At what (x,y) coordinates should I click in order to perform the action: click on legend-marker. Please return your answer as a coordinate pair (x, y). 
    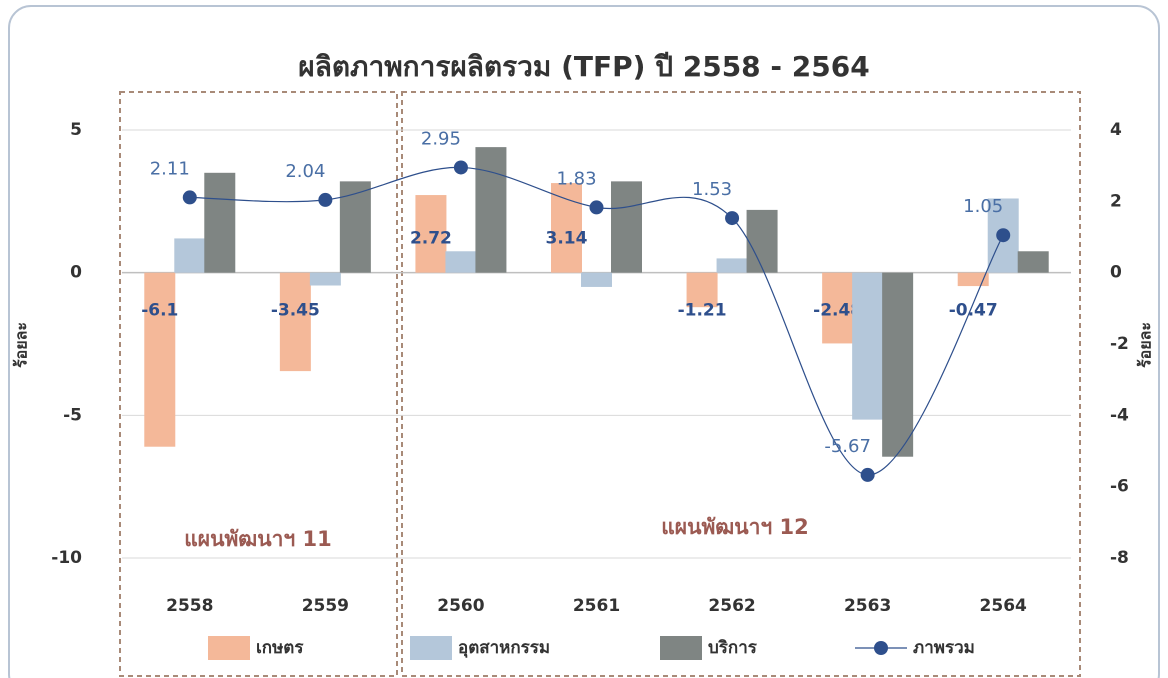
    Looking at the image, I should click on (881, 648).